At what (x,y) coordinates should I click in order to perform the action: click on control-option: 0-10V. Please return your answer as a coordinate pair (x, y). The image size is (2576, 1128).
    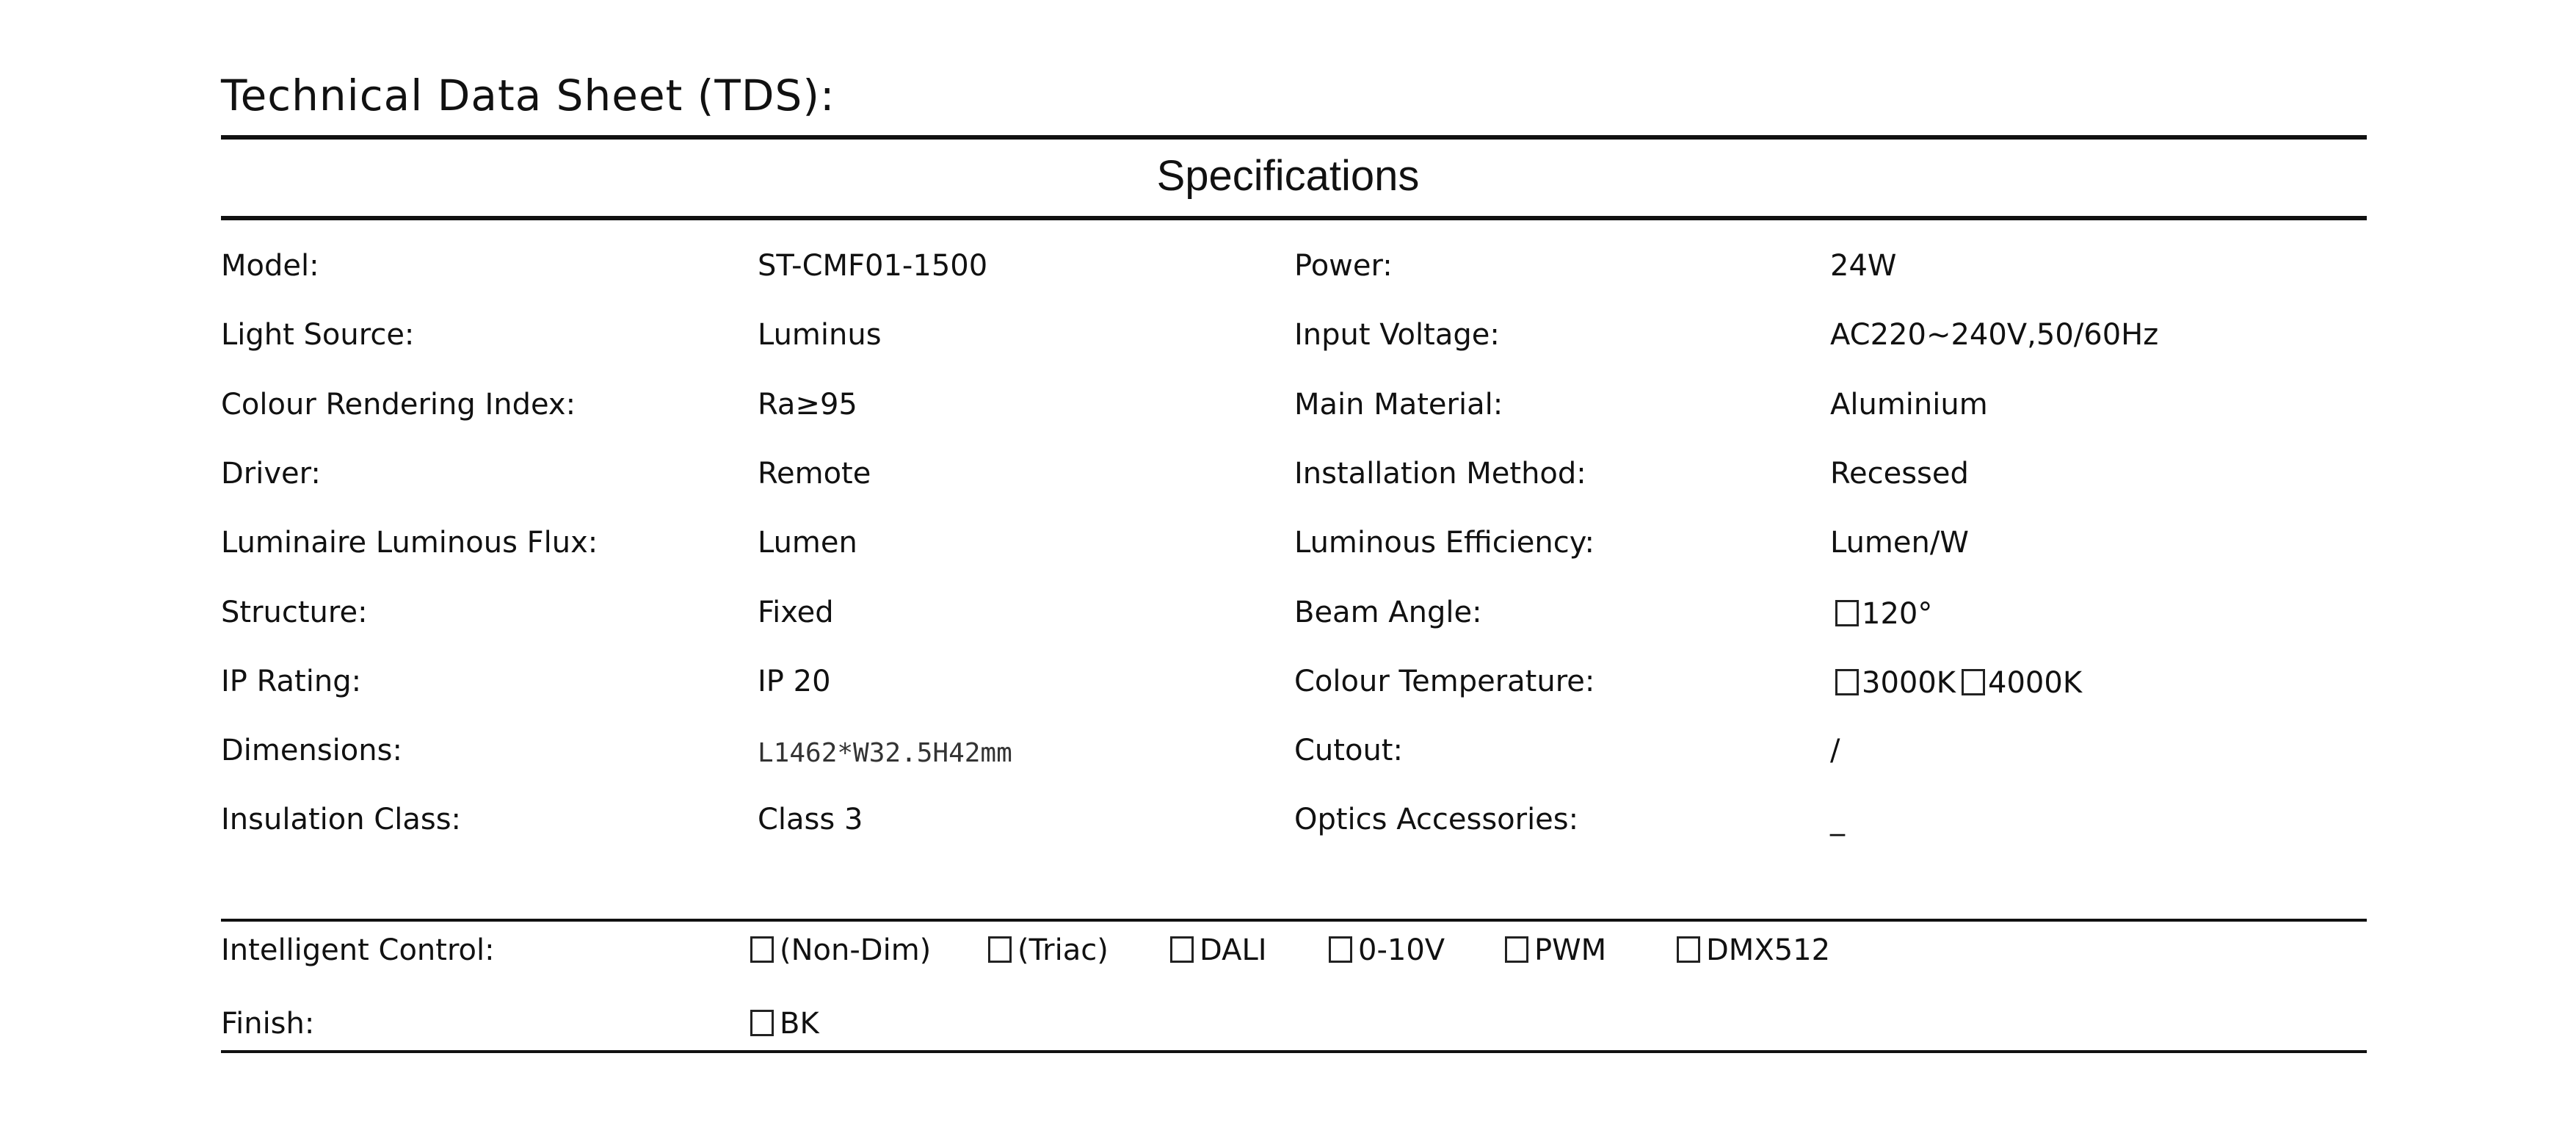
    Looking at the image, I should click on (1387, 950).